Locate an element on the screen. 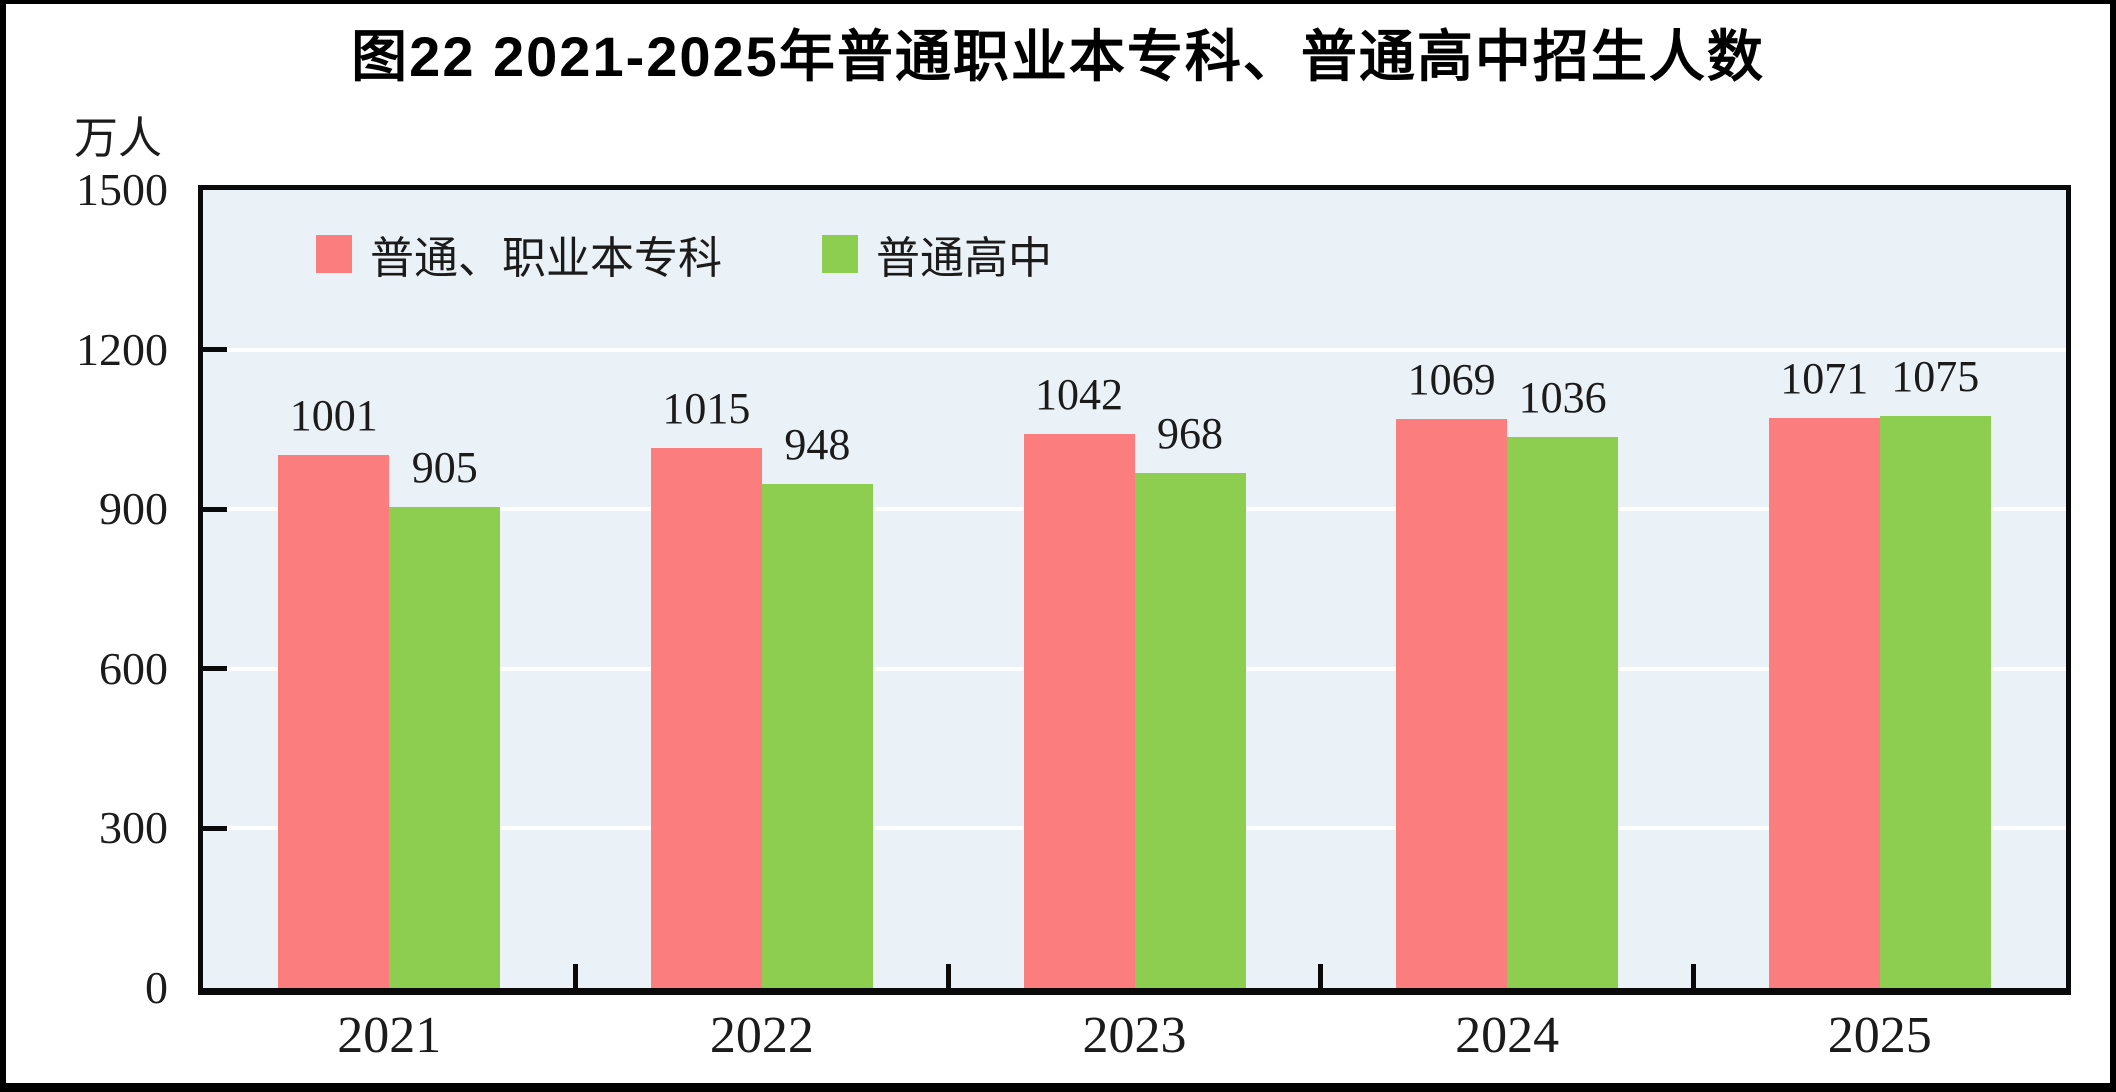 The height and width of the screenshot is (1092, 2116). y-axis-tick-label: 1500 is located at coordinates (122, 189).